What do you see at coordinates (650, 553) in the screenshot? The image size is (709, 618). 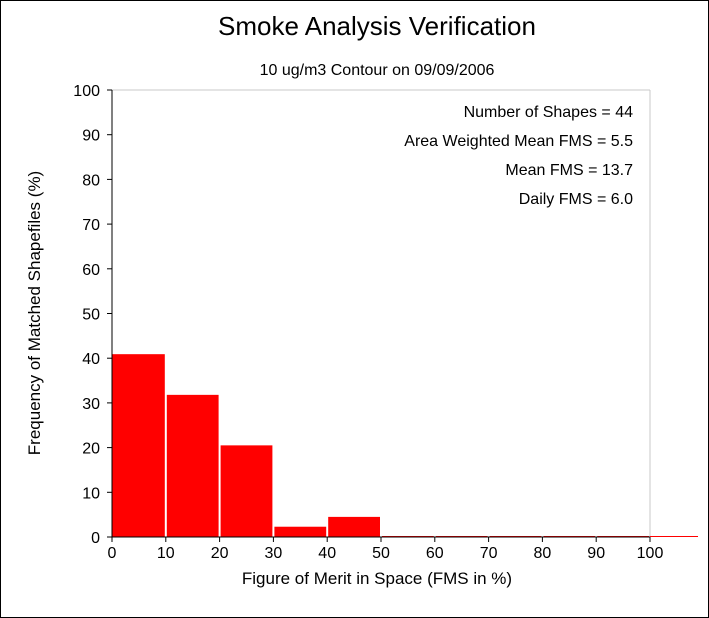 I see `x-tick-label-100: 100` at bounding box center [650, 553].